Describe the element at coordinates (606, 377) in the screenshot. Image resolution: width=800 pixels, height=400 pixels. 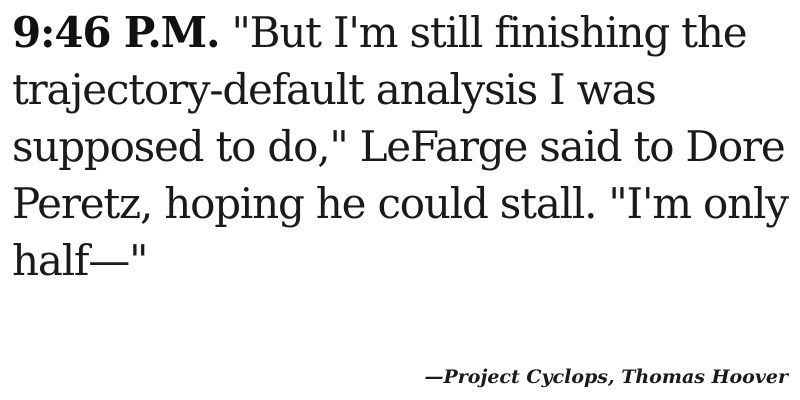
I see `quote-attribution: —Project Cyclops, Thomas Hoover` at that location.